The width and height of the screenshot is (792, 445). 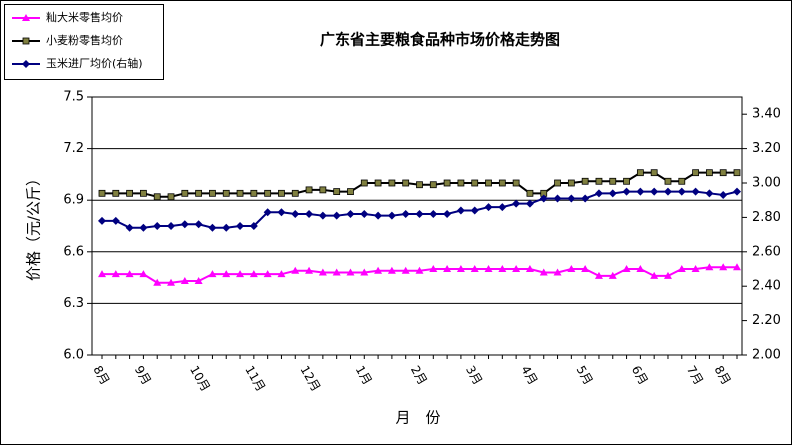 I want to click on y-tick-label: 6.3, so click(x=73, y=303).